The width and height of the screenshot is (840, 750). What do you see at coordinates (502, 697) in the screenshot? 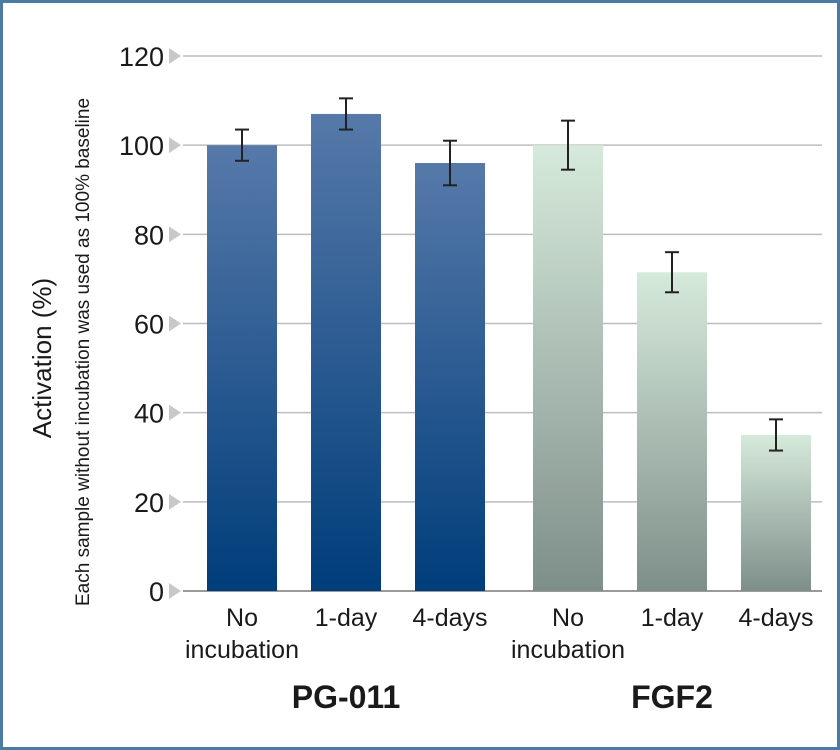
I see `group-labels: PG-011 FGF2` at bounding box center [502, 697].